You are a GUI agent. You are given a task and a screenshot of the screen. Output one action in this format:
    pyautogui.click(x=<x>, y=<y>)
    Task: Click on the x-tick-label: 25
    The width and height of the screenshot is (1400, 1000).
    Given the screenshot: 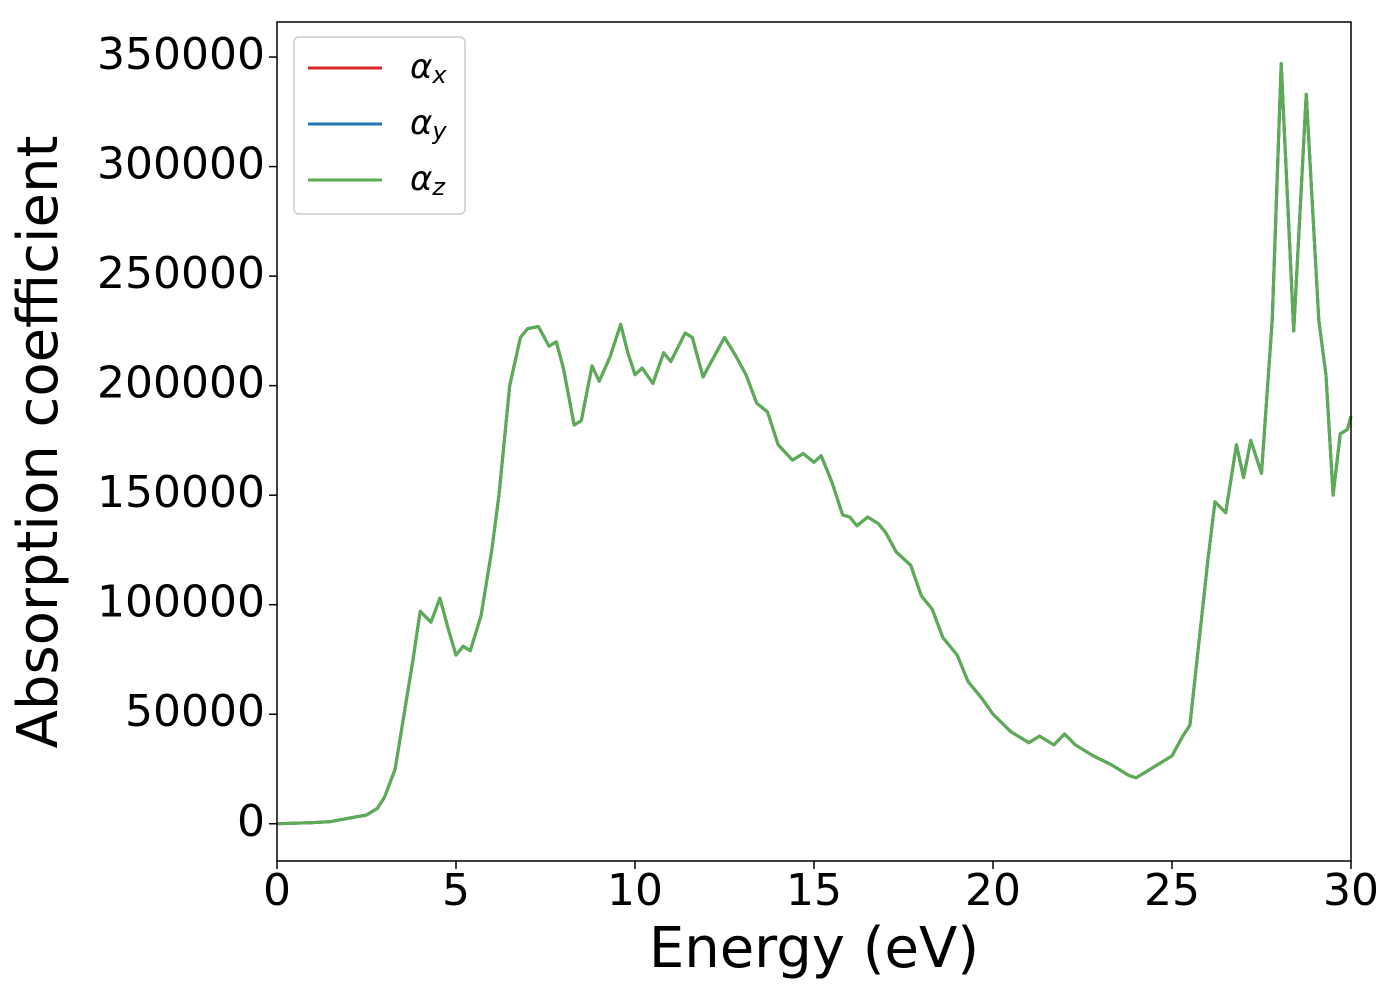 What is the action you would take?
    pyautogui.click(x=1172, y=890)
    